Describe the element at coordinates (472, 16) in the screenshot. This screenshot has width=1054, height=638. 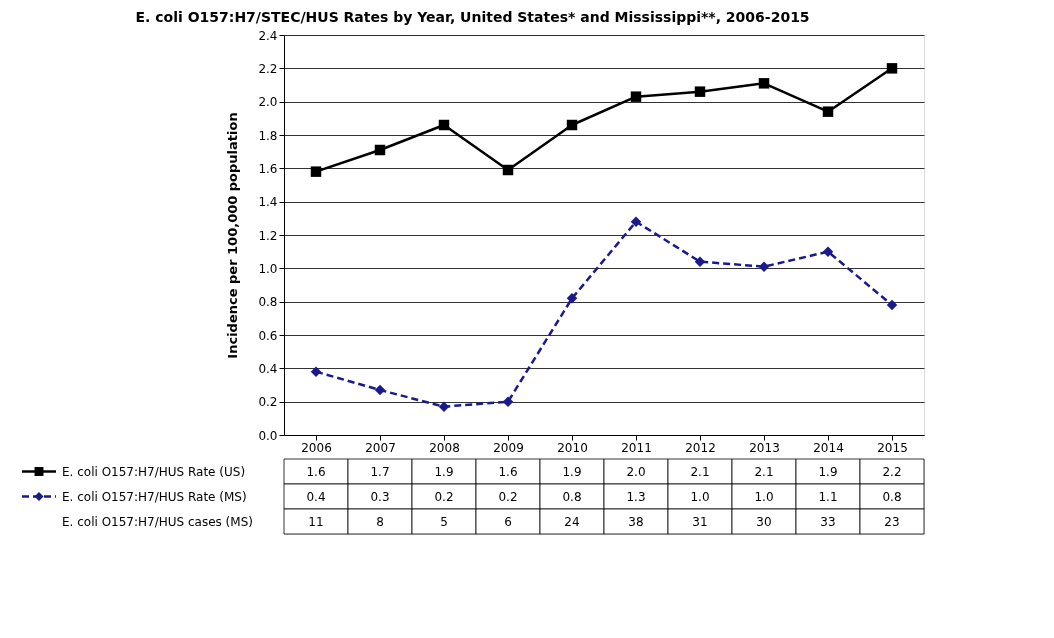
I see `chart-title: E. coli O157:H7/STEC/HUS Rates by Year, United States* and Mississippi**, 2006-2015` at that location.